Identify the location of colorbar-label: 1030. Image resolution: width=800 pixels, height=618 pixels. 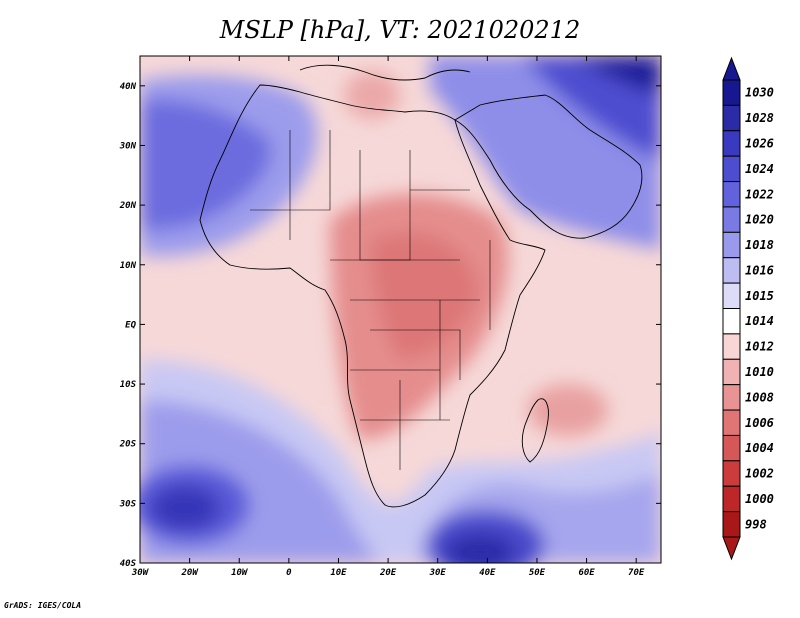
(759, 93).